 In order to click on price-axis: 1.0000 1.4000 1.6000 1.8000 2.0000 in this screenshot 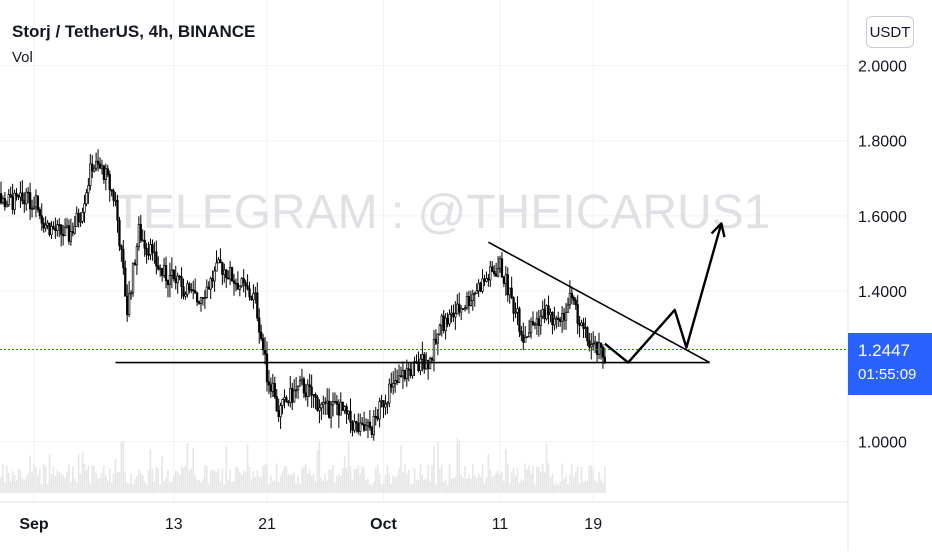, I will do `click(882, 255)`.